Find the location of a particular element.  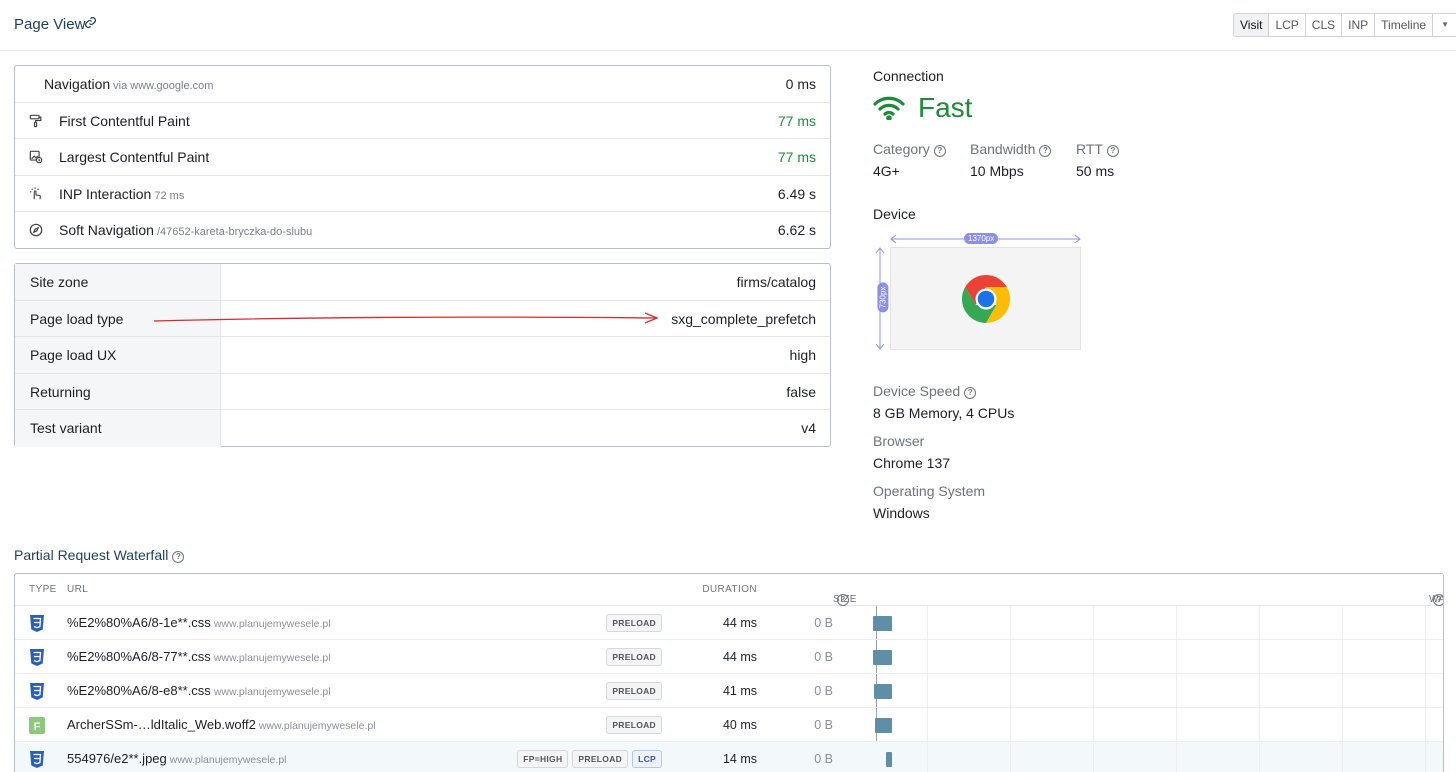

browser-value: Chrome 137 is located at coordinates (912, 463).